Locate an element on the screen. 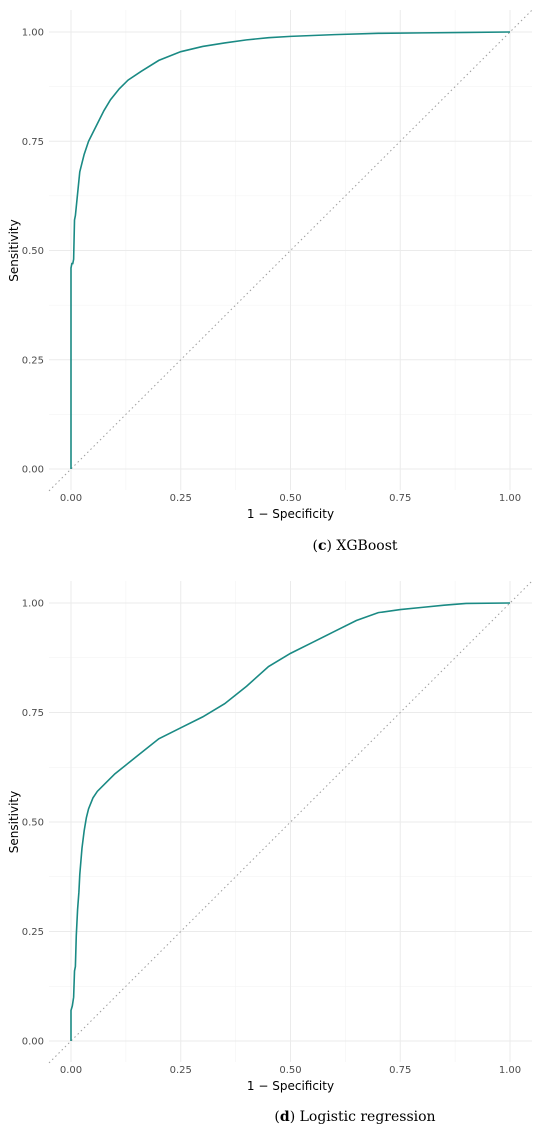 This screenshot has width=550, height=1132. caption-letter: c is located at coordinates (322, 546).